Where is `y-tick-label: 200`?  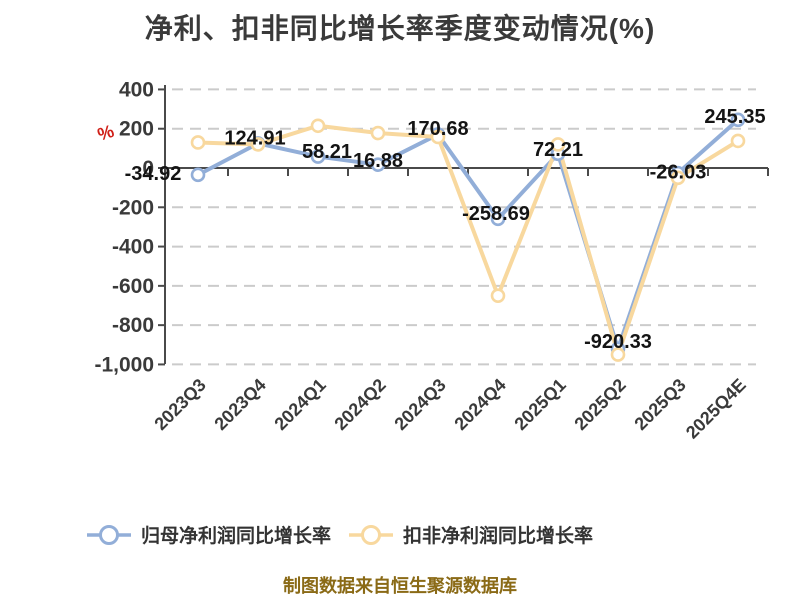 y-tick-label: 200 is located at coordinates (136, 129).